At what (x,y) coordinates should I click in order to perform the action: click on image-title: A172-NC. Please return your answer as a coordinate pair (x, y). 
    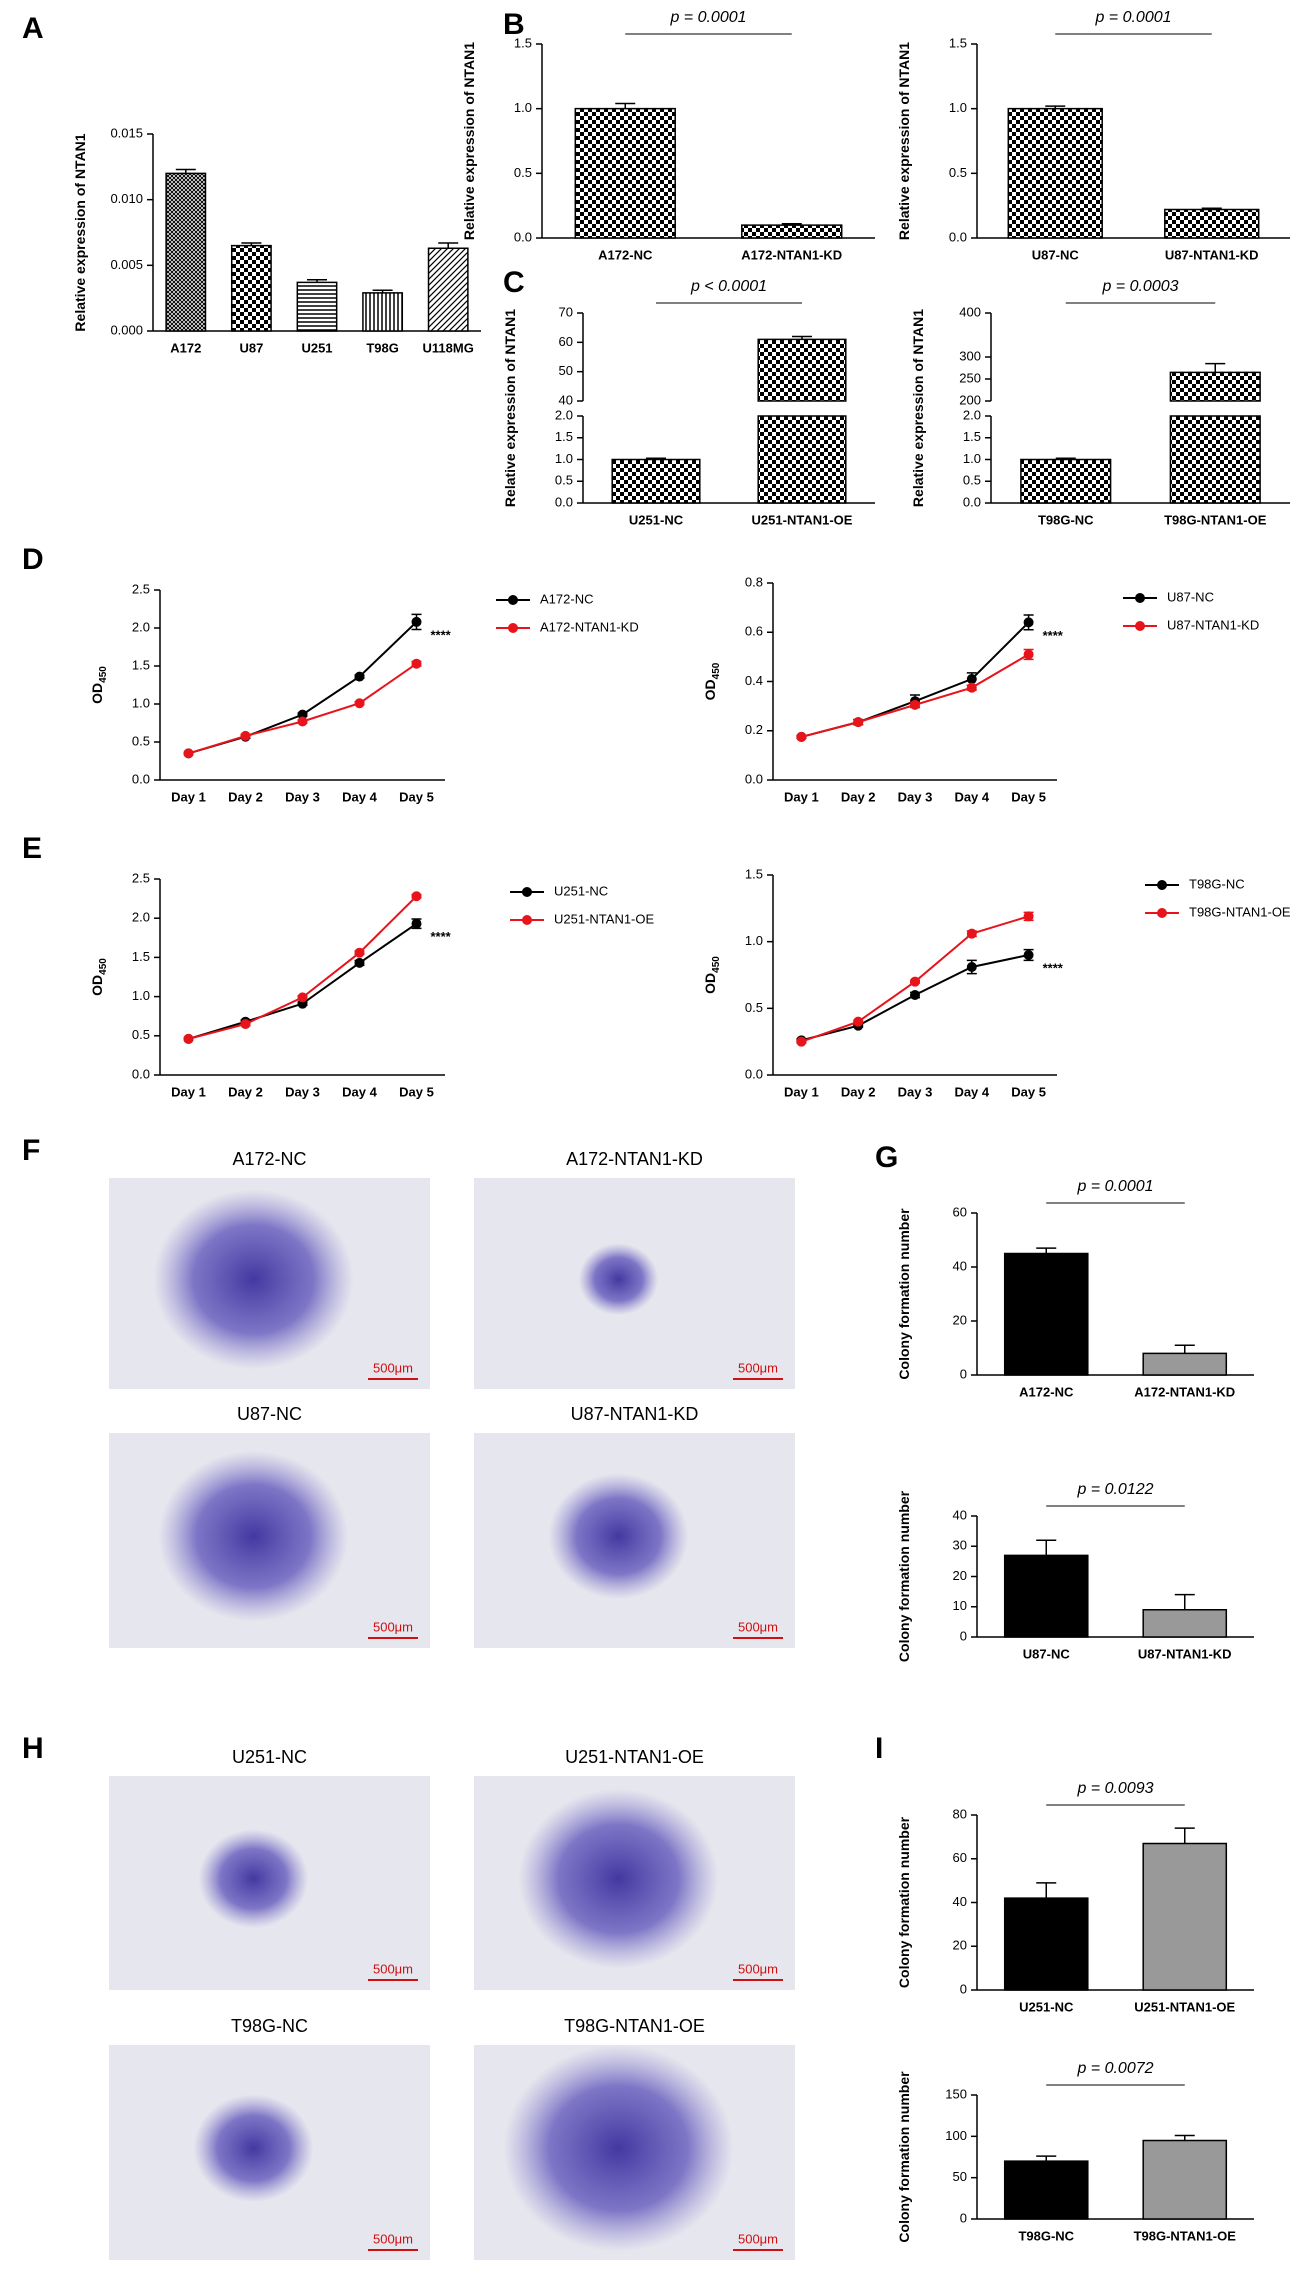
    Looking at the image, I should click on (269, 1159).